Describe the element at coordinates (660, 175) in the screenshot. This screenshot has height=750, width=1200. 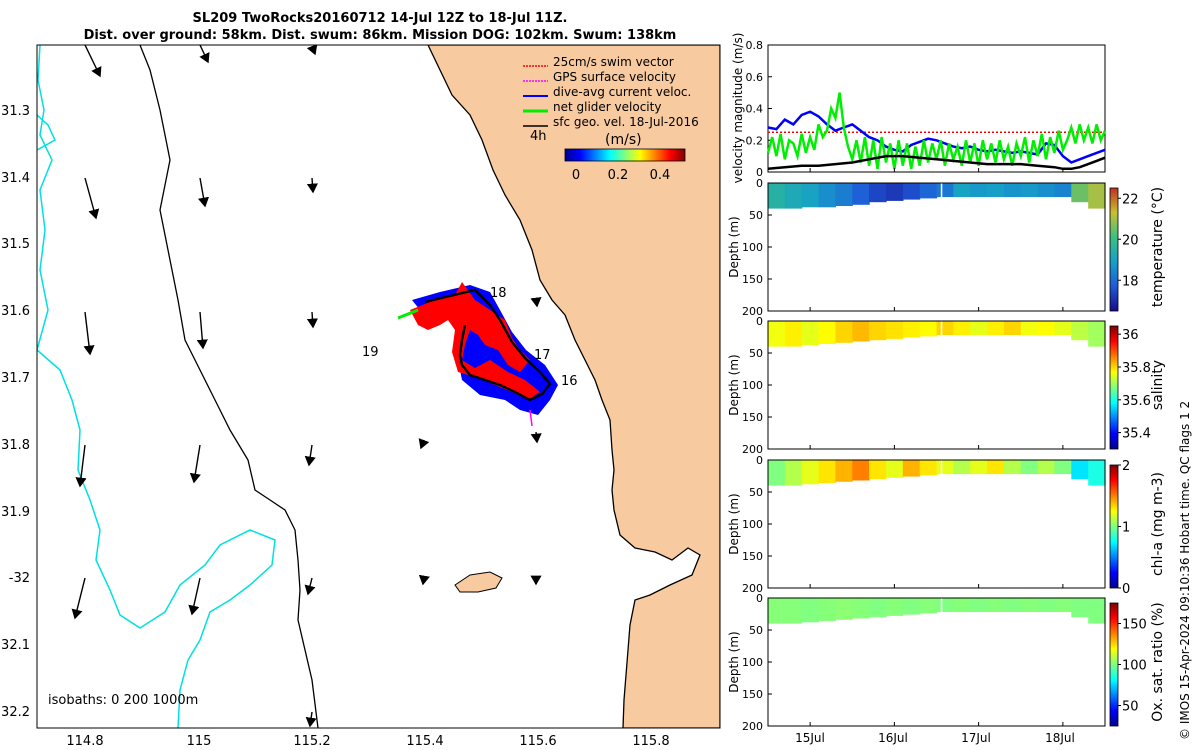
I see `speed-colorbar-tick: 0.4` at that location.